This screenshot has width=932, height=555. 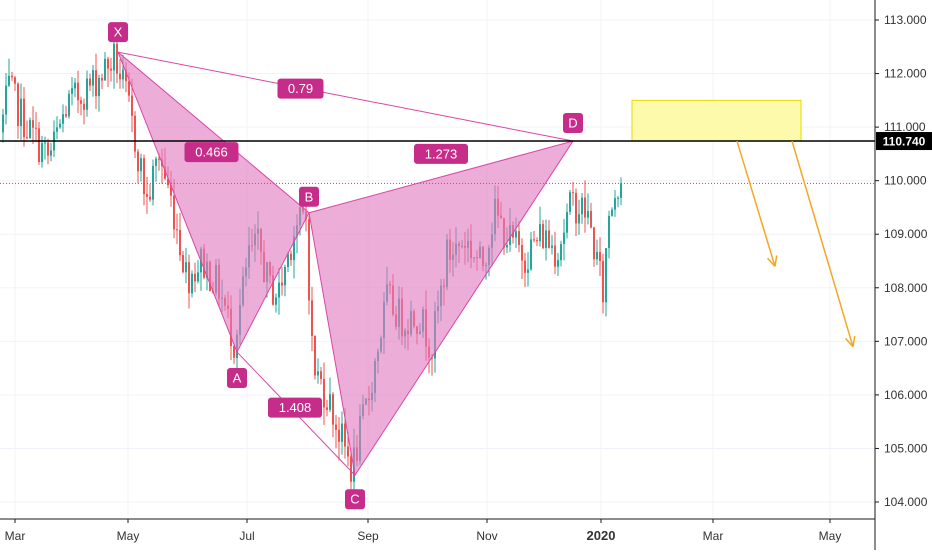 What do you see at coordinates (906, 341) in the screenshot?
I see `y-tick-label: 107.000` at bounding box center [906, 341].